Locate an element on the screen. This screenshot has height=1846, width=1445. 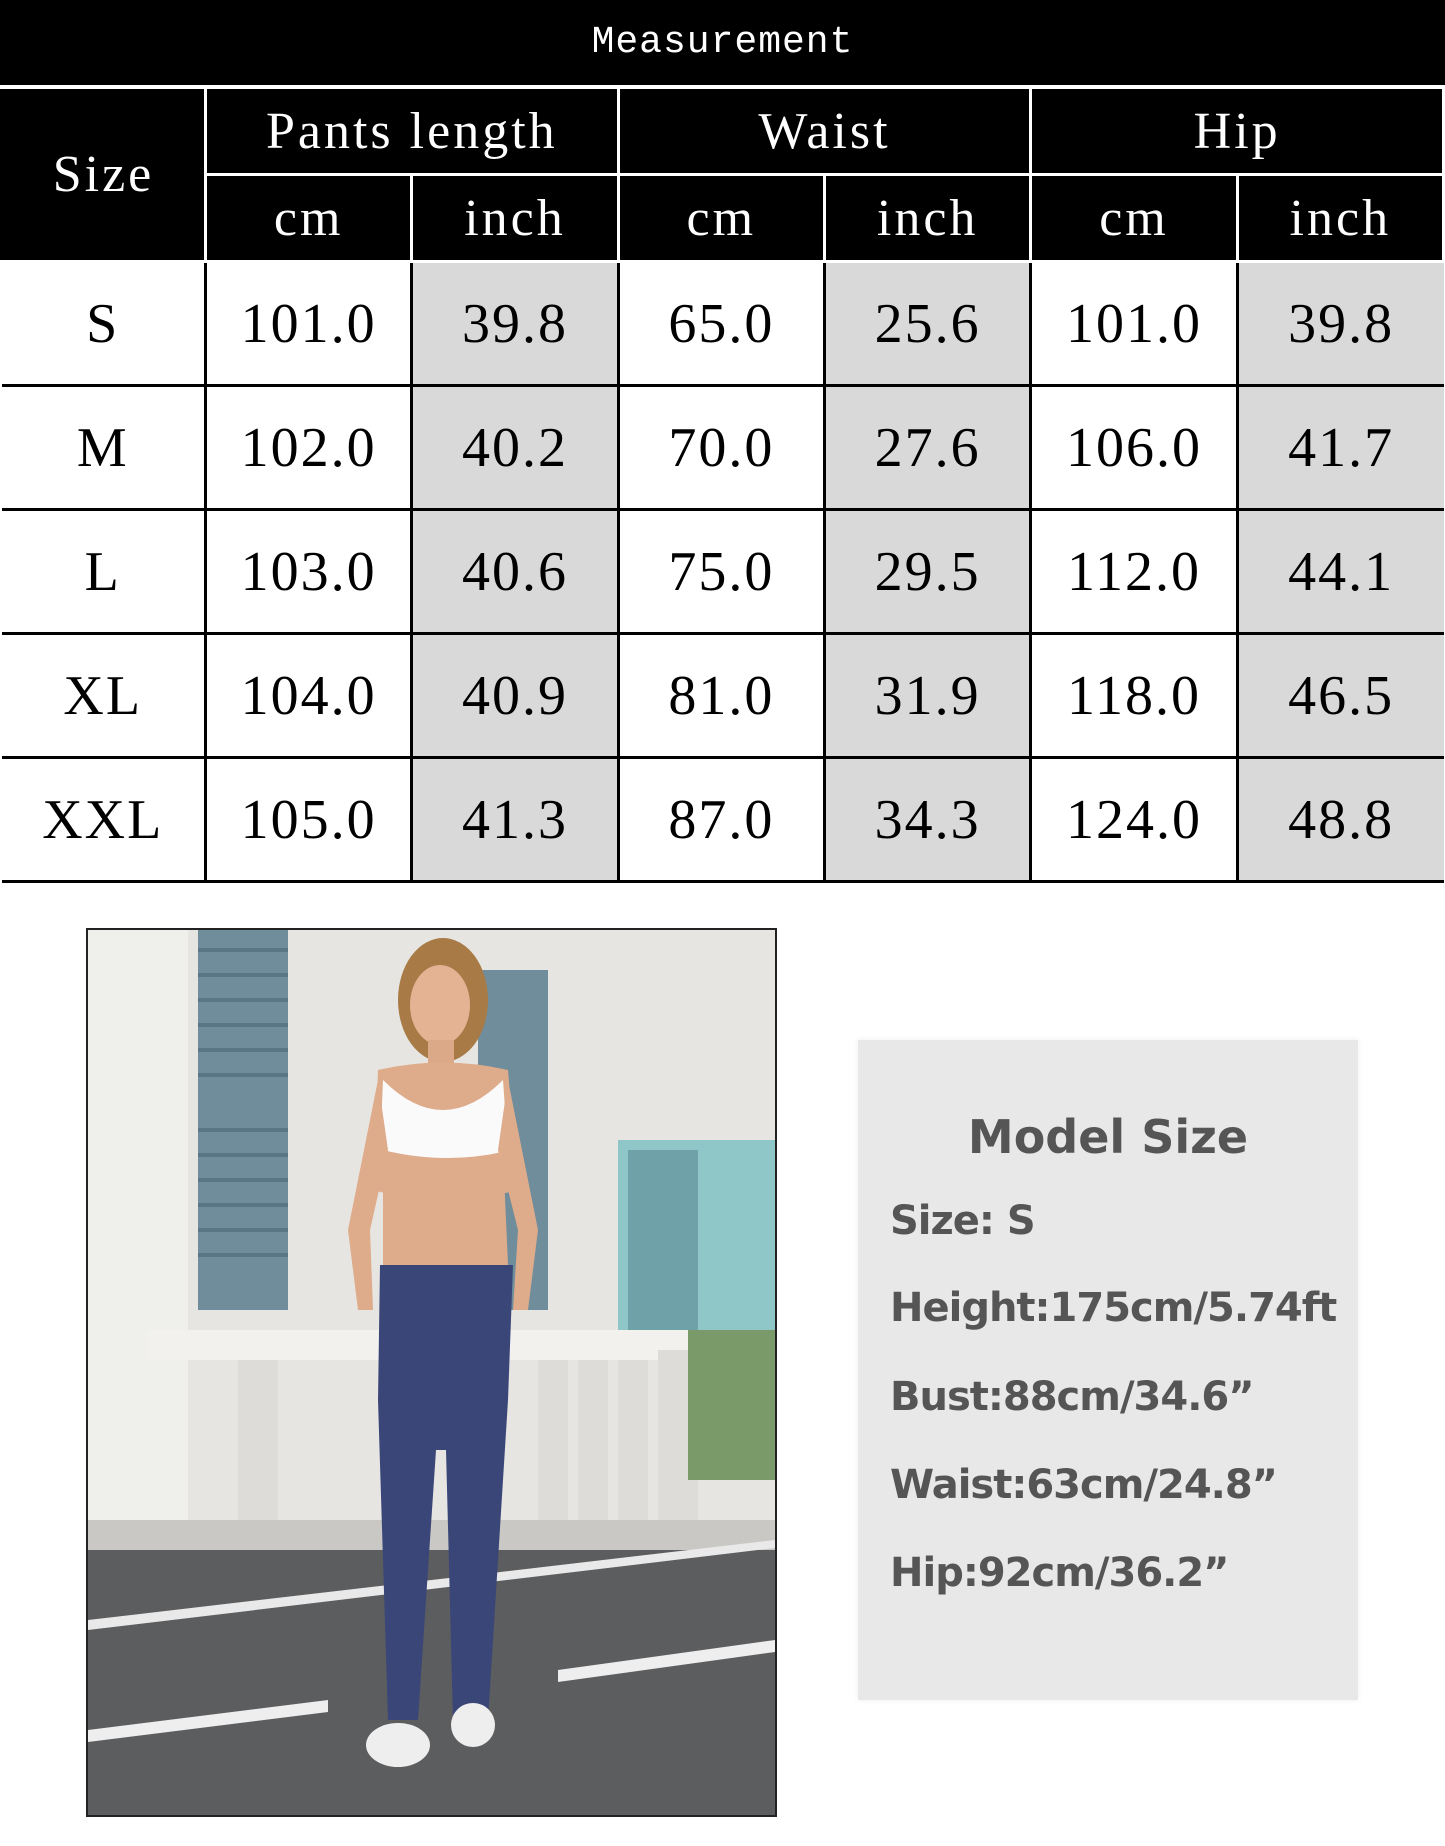
model-size-line: Size: S is located at coordinates (963, 1221).